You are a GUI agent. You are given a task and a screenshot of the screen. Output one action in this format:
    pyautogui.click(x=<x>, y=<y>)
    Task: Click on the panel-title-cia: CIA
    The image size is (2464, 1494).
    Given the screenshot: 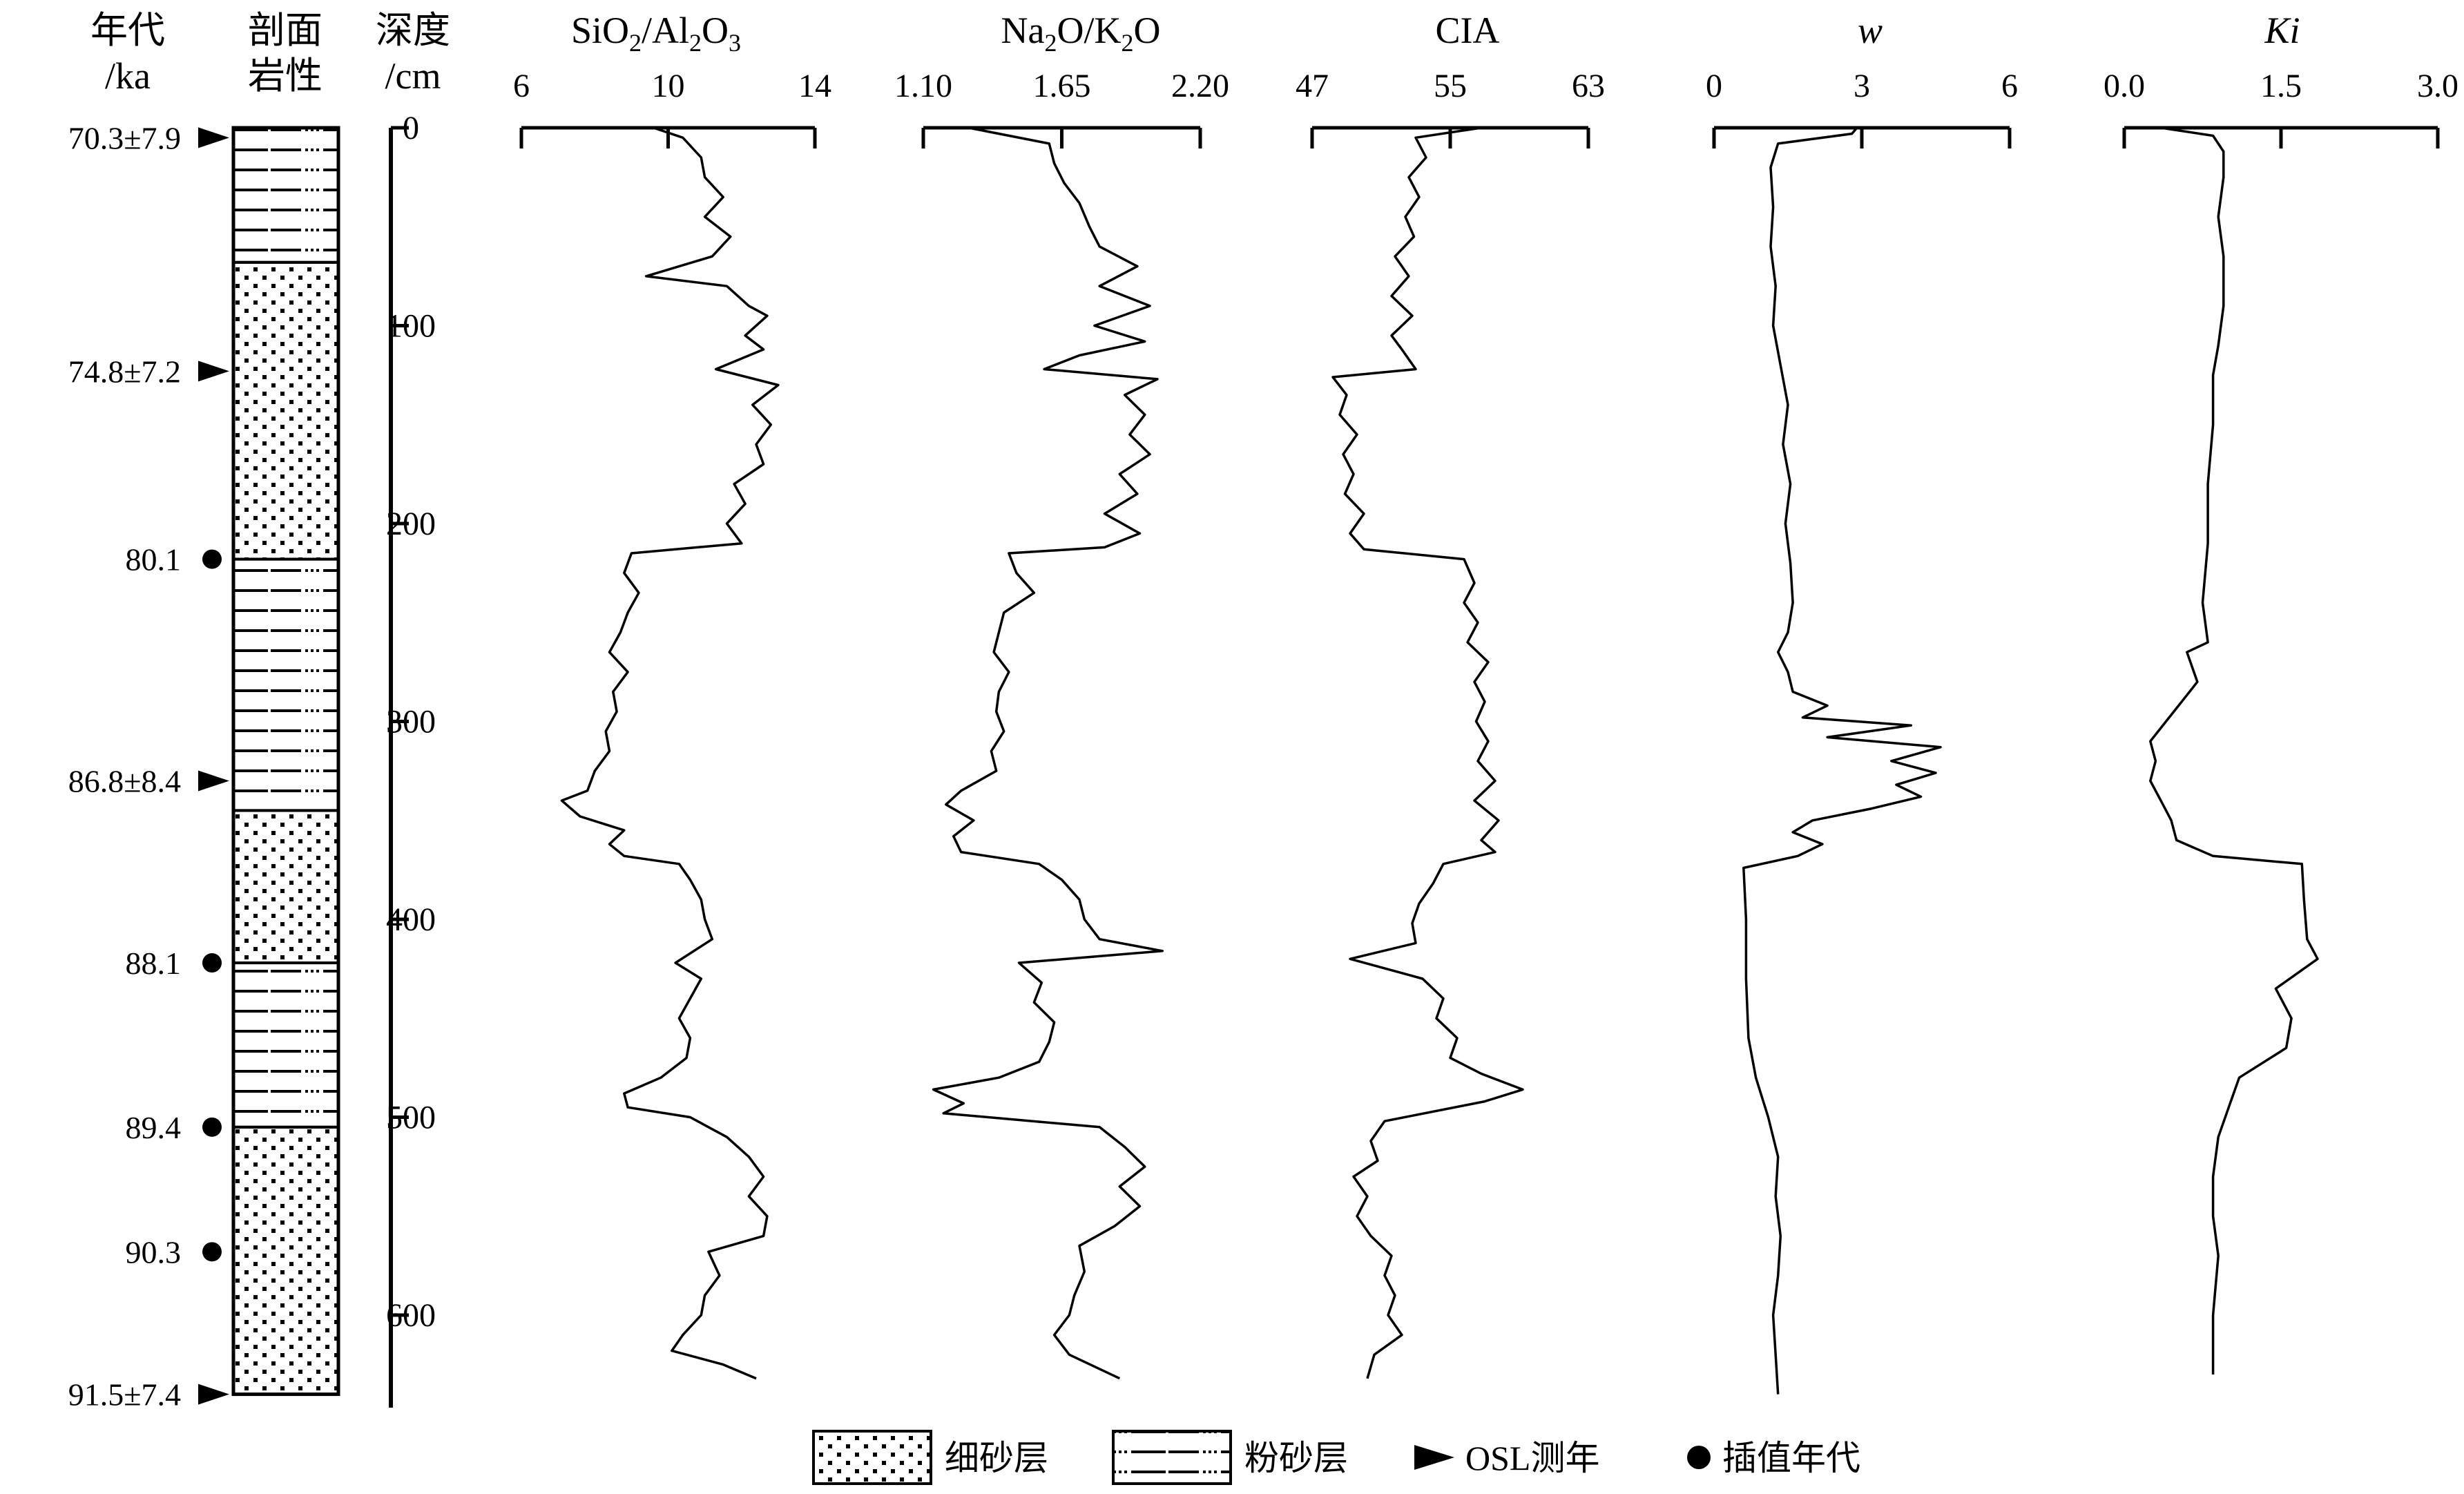 What is the action you would take?
    pyautogui.click(x=1468, y=30)
    